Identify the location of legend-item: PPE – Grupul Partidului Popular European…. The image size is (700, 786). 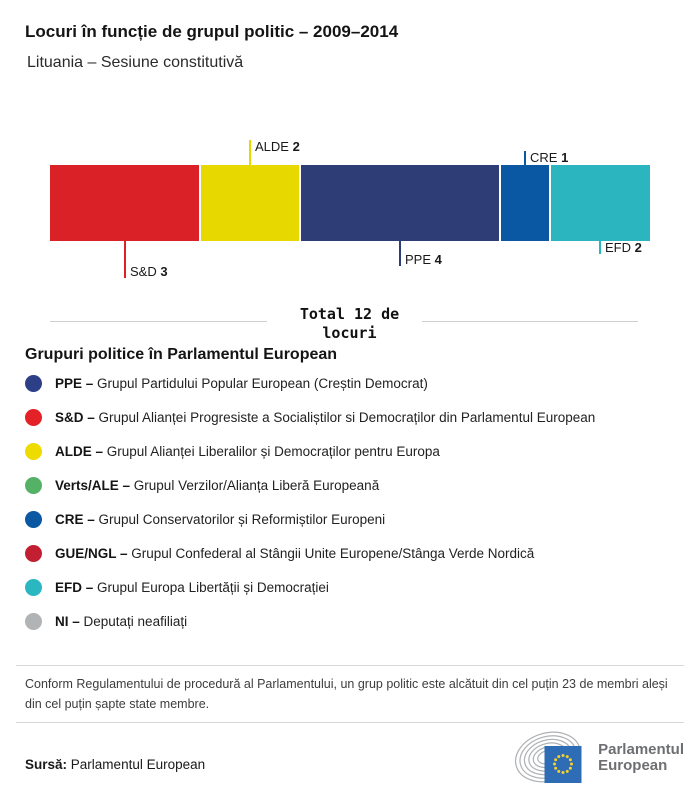
(350, 383).